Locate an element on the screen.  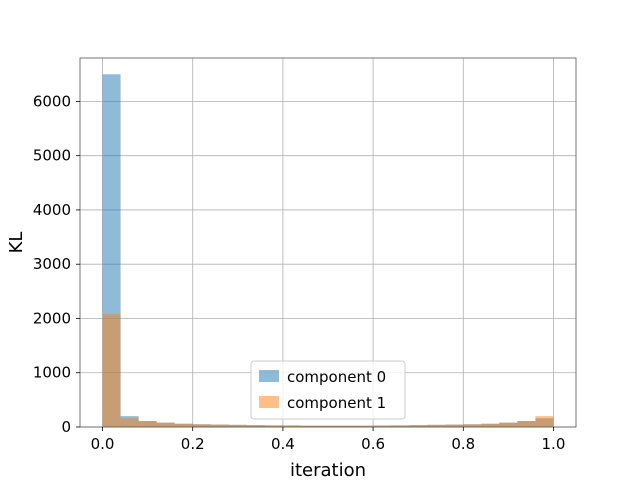
x-tick-label: 0.8 is located at coordinates (463, 444).